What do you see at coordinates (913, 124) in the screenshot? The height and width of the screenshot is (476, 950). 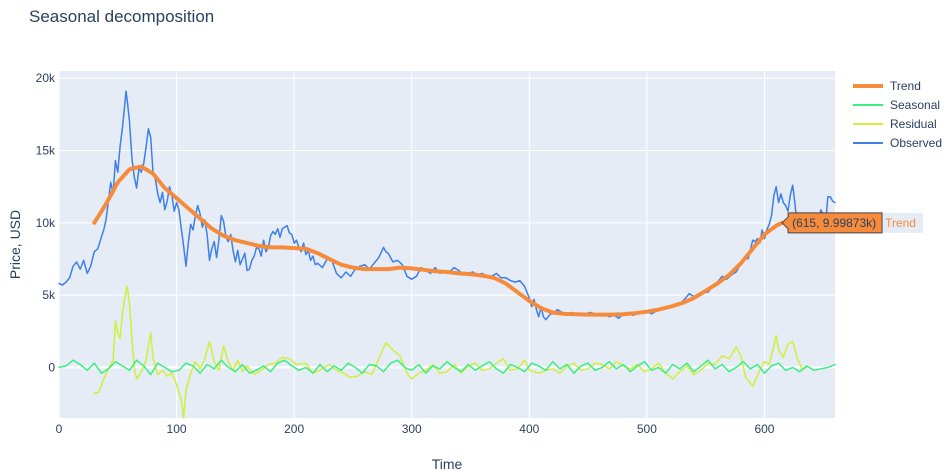 I see `legend-label: Residual` at bounding box center [913, 124].